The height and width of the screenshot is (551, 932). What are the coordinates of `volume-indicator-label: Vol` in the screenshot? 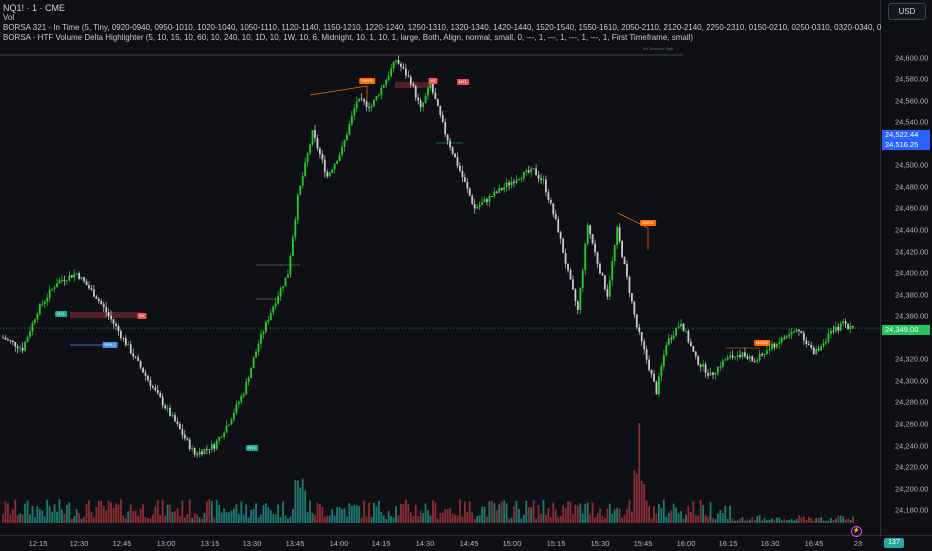 It's located at (9, 17).